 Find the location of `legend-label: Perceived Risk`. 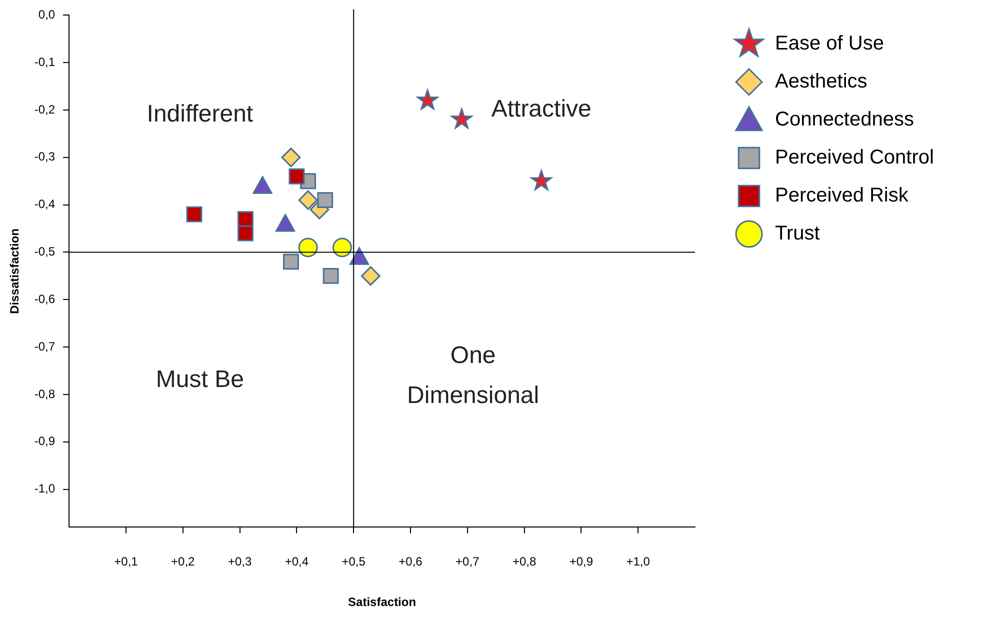

legend-label: Perceived Risk is located at coordinates (842, 195).